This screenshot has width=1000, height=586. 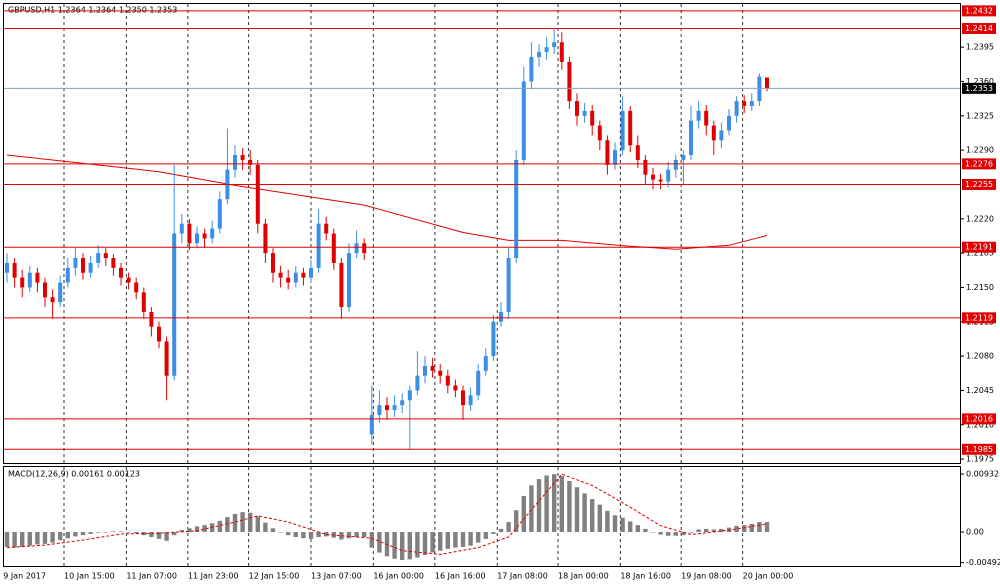 I want to click on level-line-label: 1.2016, so click(x=979, y=418).